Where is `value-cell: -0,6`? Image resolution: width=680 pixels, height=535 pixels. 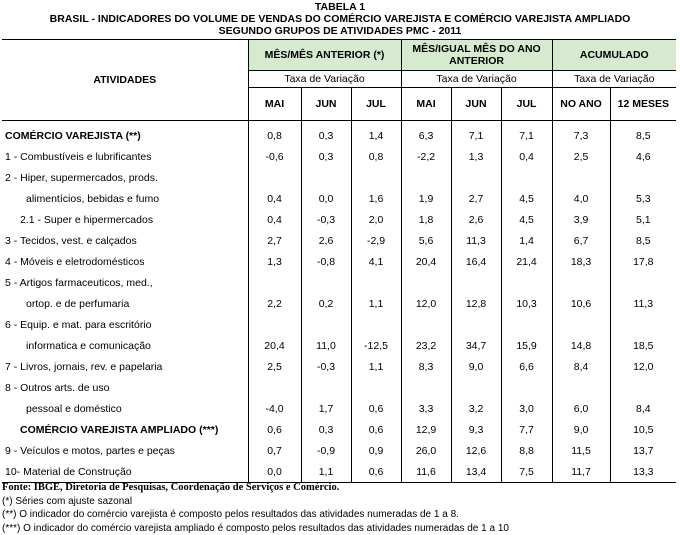
value-cell: -0,6 is located at coordinates (274, 156).